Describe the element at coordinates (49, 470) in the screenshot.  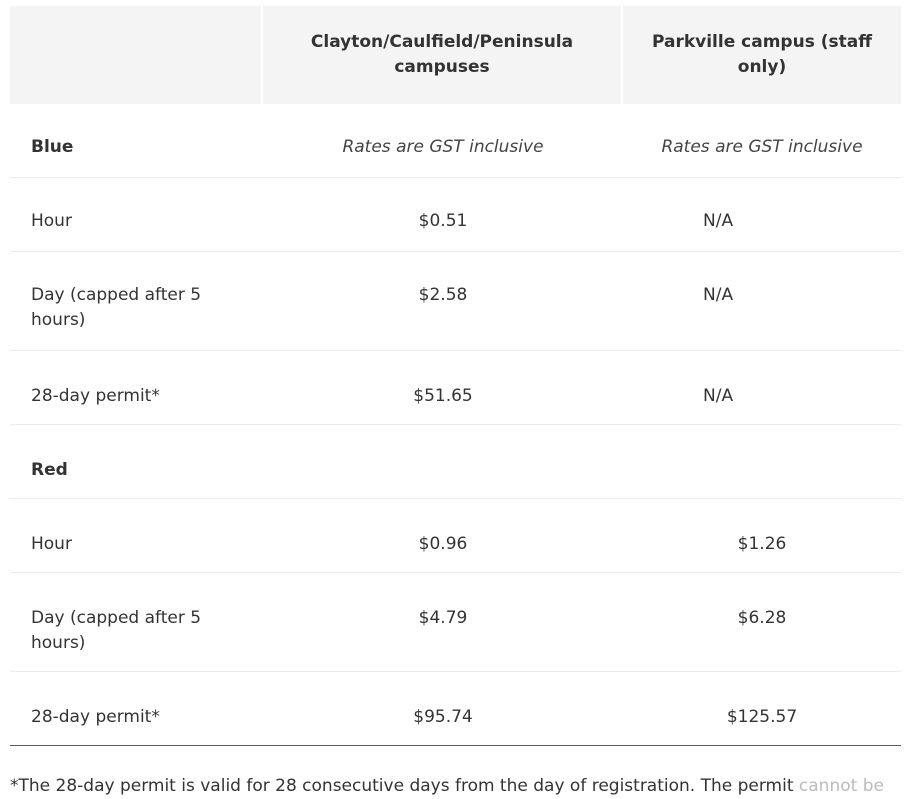
I see `section-label-red: Red` at that location.